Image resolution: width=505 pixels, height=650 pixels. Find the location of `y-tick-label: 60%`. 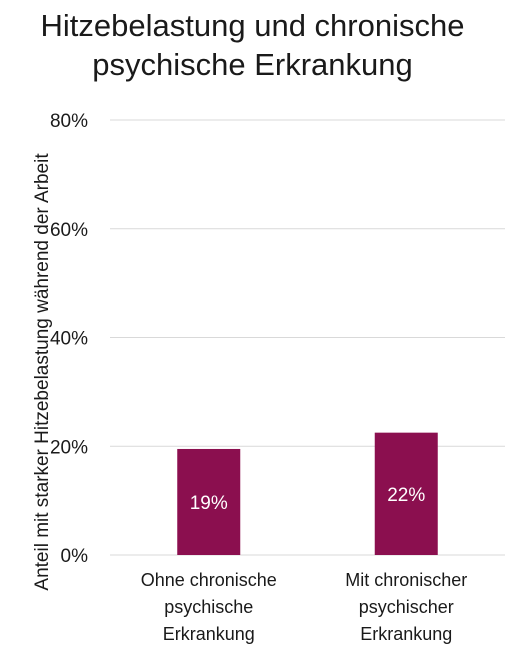

y-tick-label: 60% is located at coordinates (69, 230).